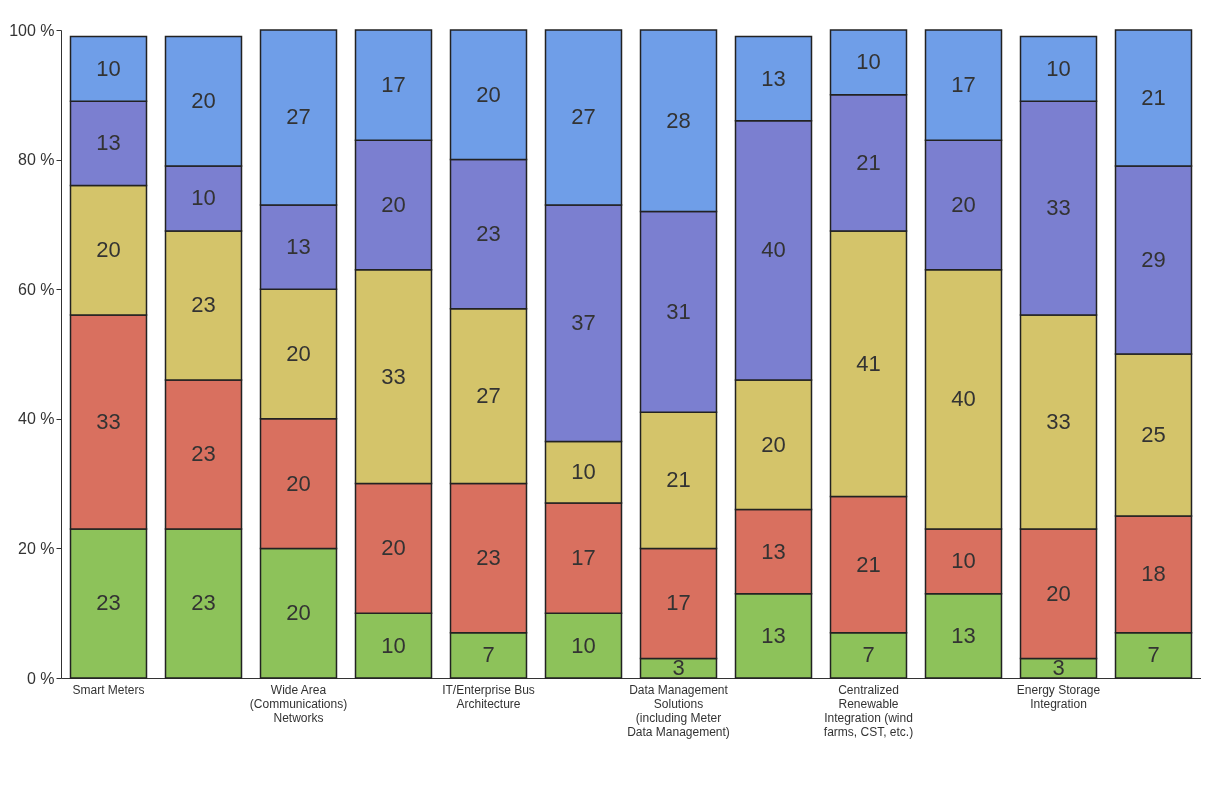  What do you see at coordinates (678, 710) in the screenshot?
I see `x-tick-label: Data Management Solutions (including Meter Data Management)` at bounding box center [678, 710].